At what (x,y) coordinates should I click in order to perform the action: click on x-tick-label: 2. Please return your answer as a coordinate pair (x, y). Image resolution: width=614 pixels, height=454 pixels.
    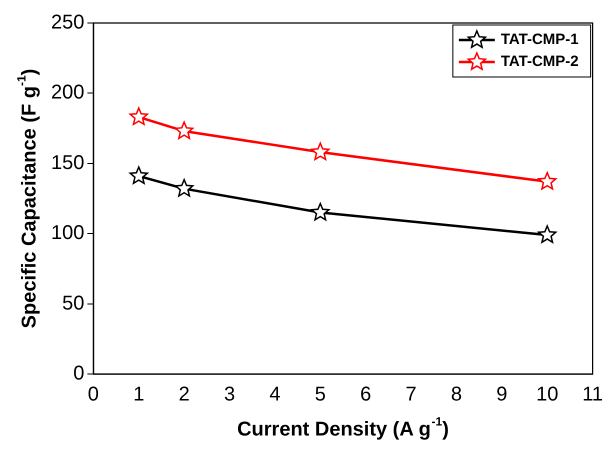
    Looking at the image, I should click on (184, 395).